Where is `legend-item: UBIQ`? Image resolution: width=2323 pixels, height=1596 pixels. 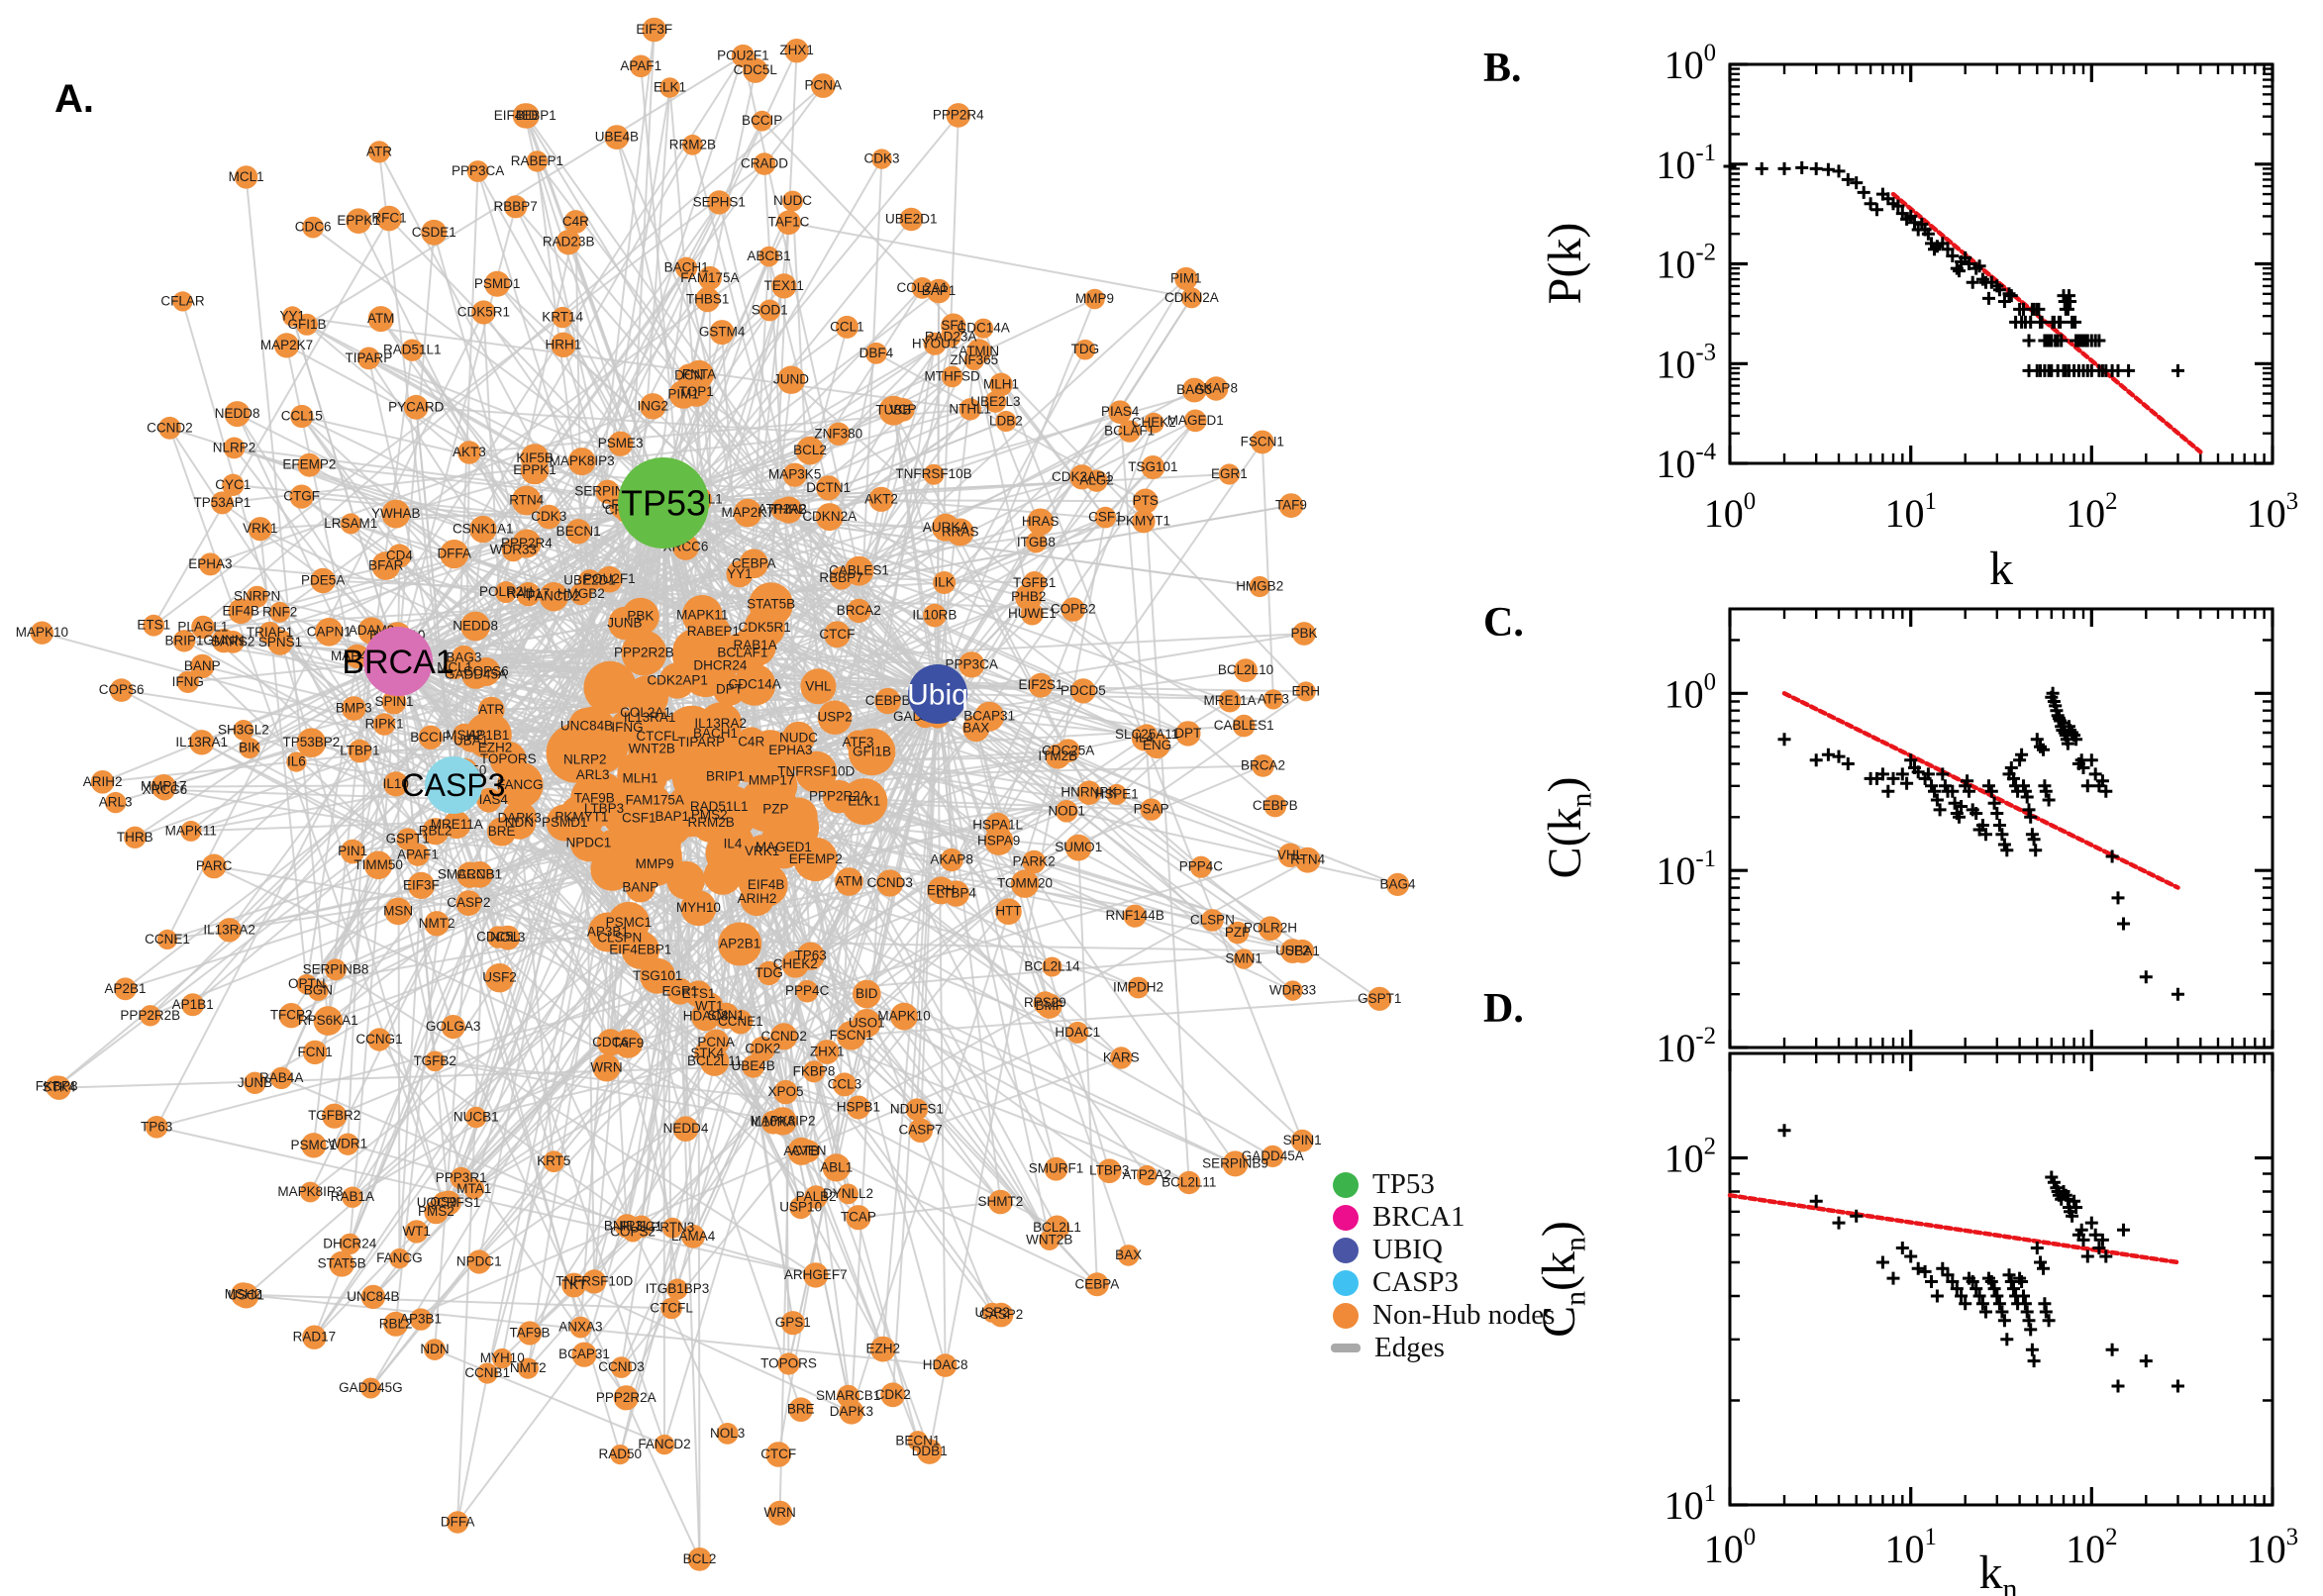
legend-item: UBIQ is located at coordinates (1444, 1250).